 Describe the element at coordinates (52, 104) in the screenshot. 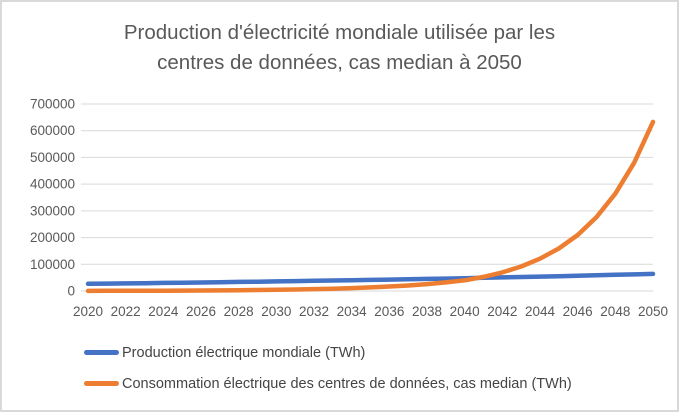

I see `y-axis-tick-label: 700000` at that location.